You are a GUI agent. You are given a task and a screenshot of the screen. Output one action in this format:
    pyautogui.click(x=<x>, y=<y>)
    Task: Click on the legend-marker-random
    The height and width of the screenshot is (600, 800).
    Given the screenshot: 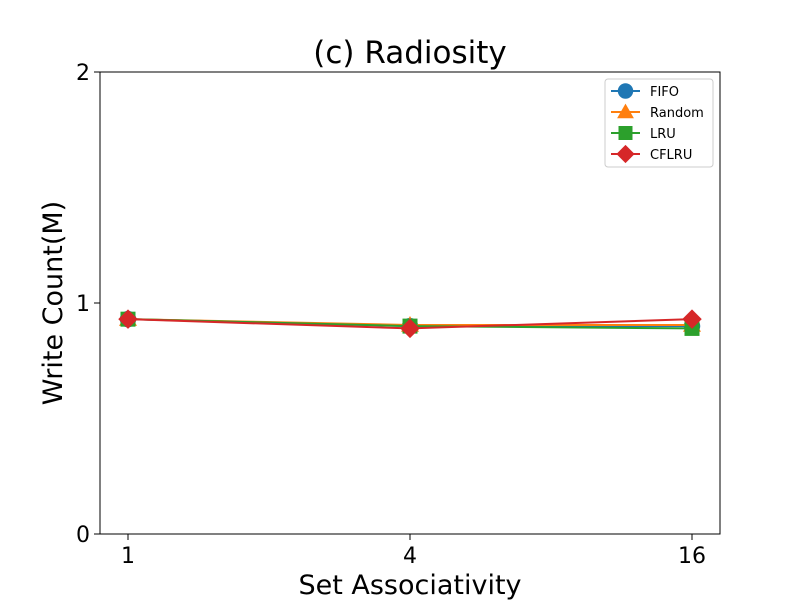 What is the action you would take?
    pyautogui.click(x=625, y=111)
    